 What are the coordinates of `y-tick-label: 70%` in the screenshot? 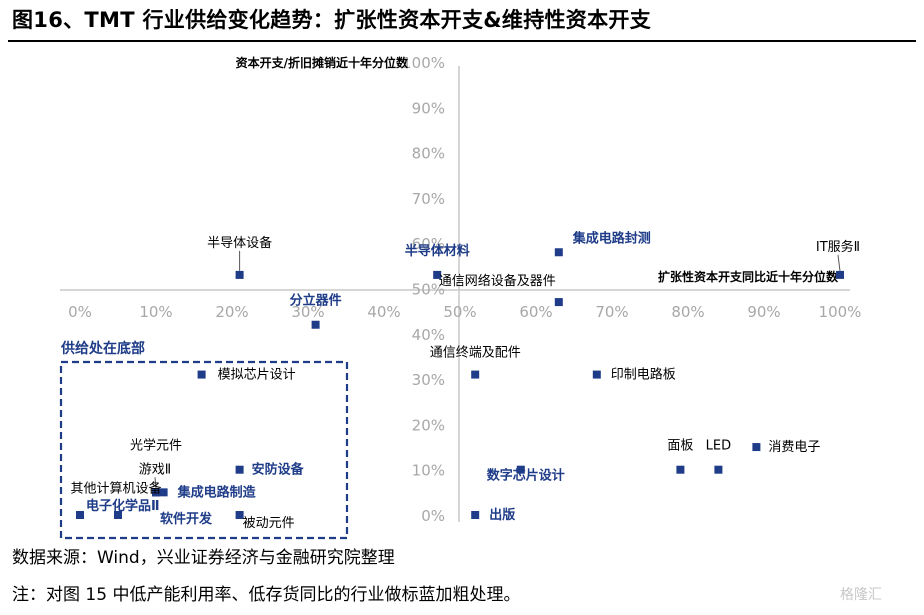 It's located at (428, 199).